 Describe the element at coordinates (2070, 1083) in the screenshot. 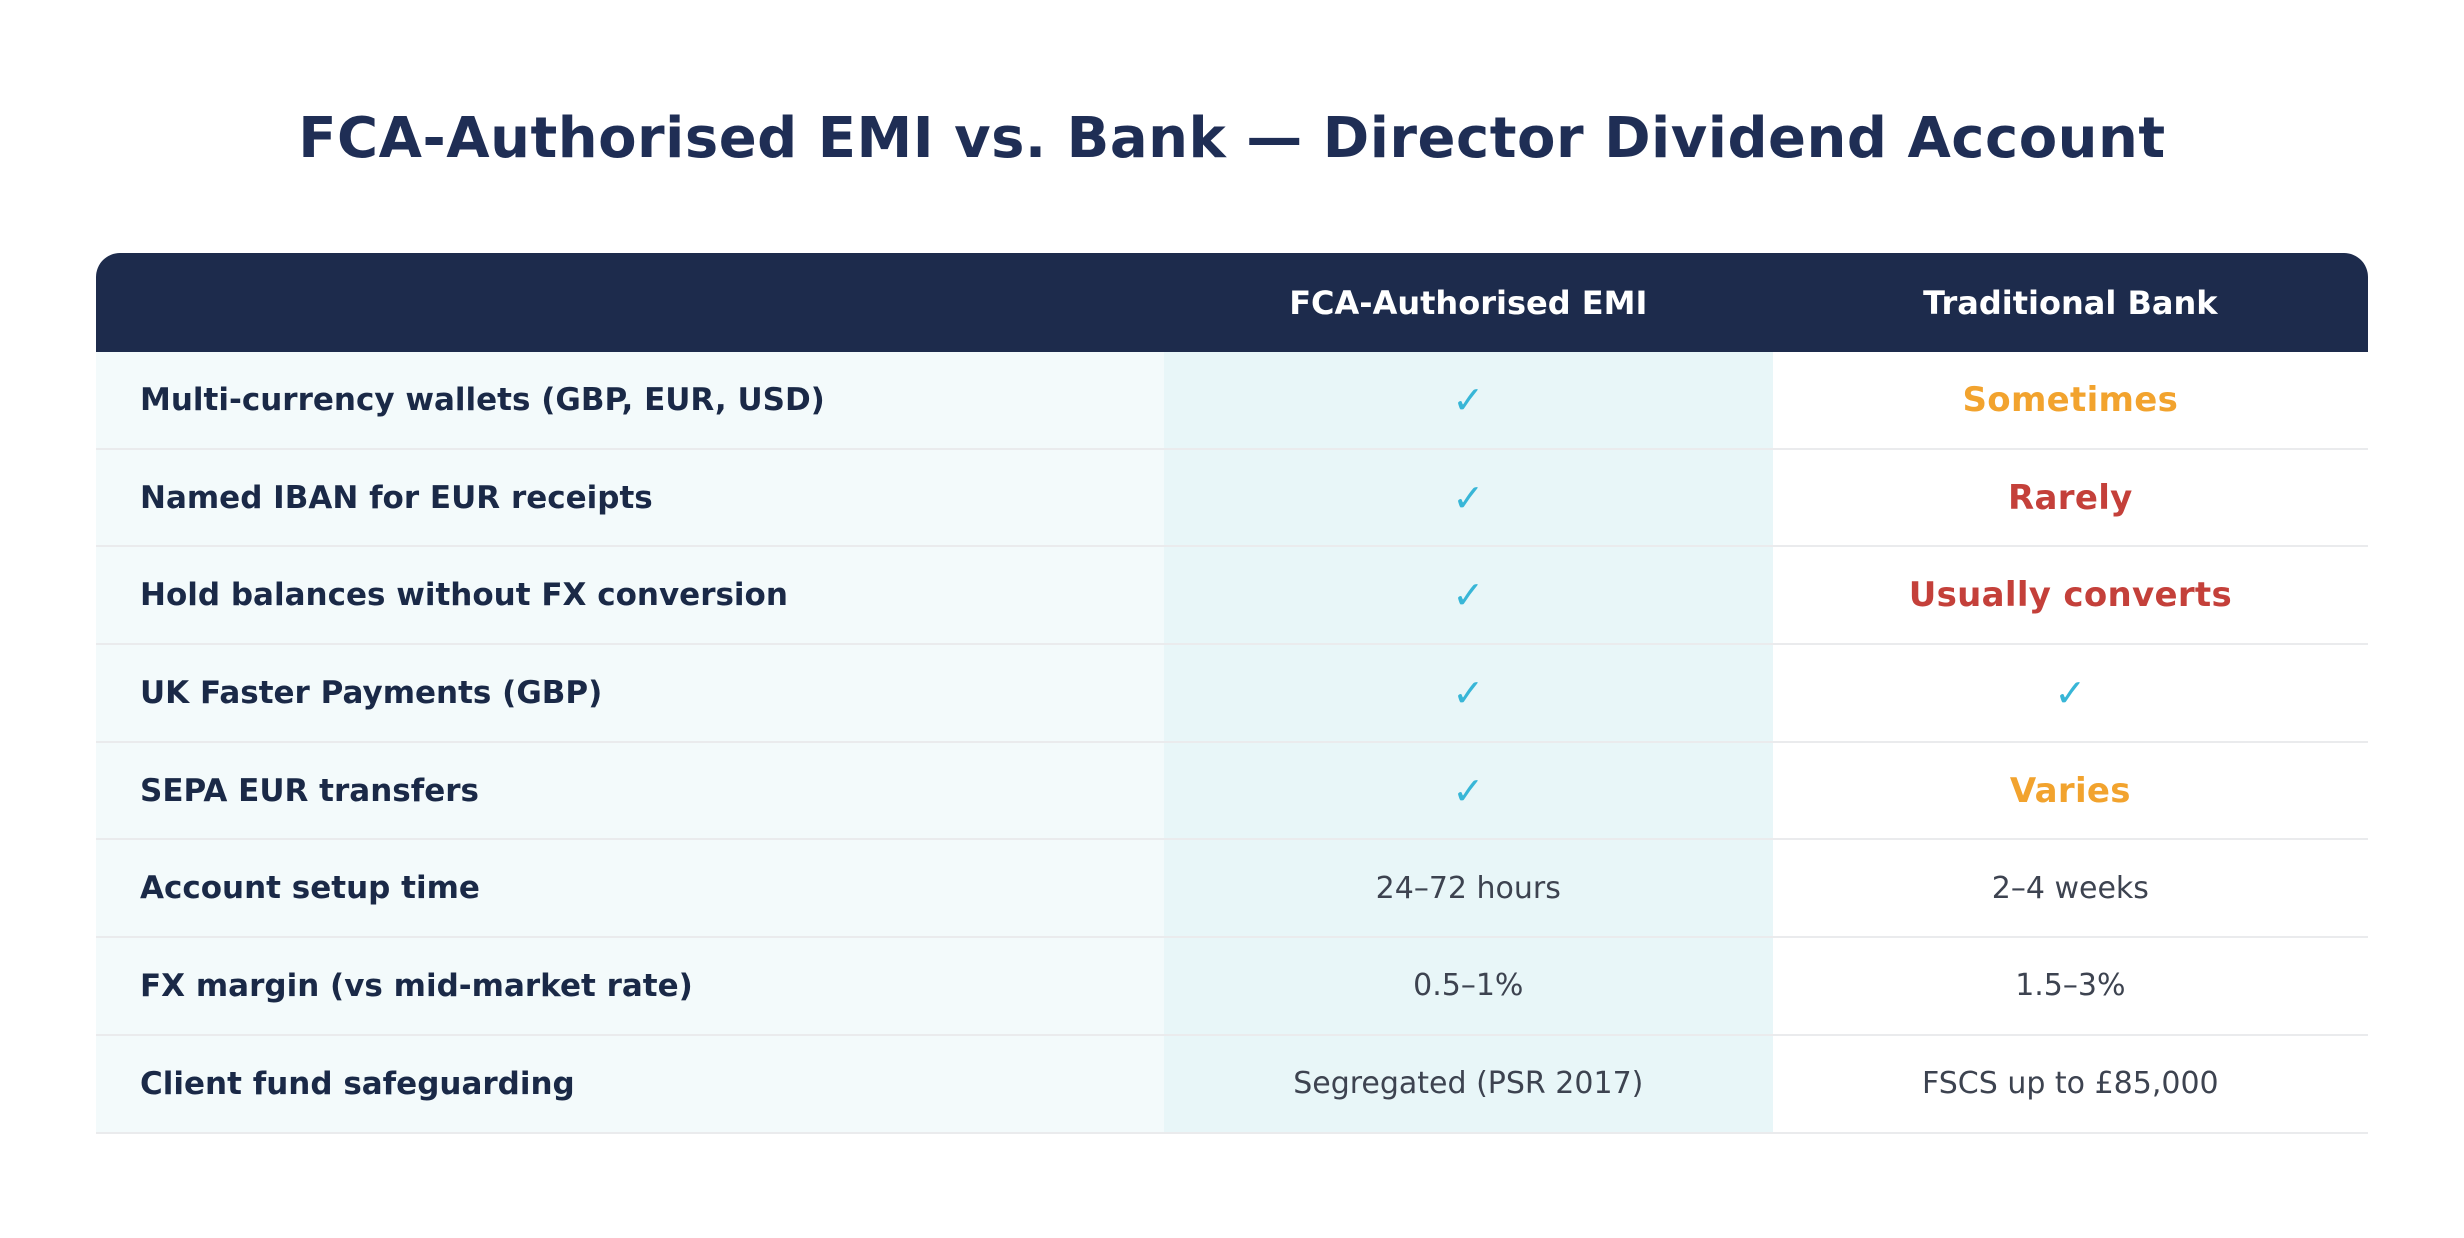

I see `bank-value-cell: FSCS up to £85,000` at that location.